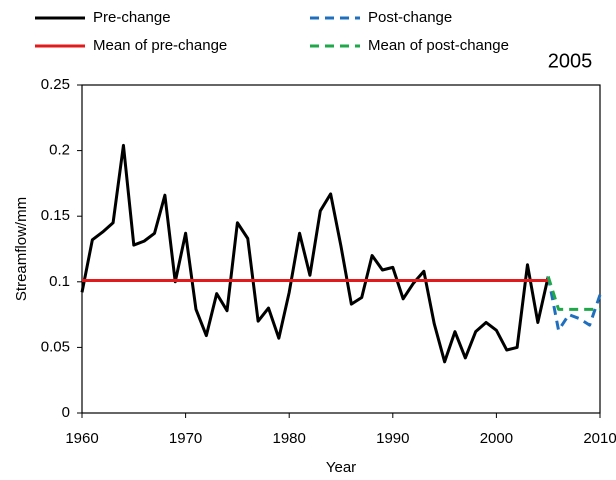 This screenshot has width=616, height=480. Describe the element at coordinates (55, 215) in the screenshot. I see `y-tick-label: 0.15` at that location.